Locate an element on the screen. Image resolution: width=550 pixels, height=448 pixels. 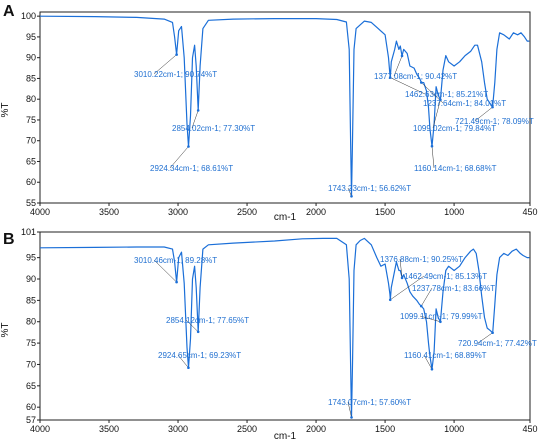
peak-annotation: 1462.49cm-1; 85.13%T is located at coordinates (445, 276).